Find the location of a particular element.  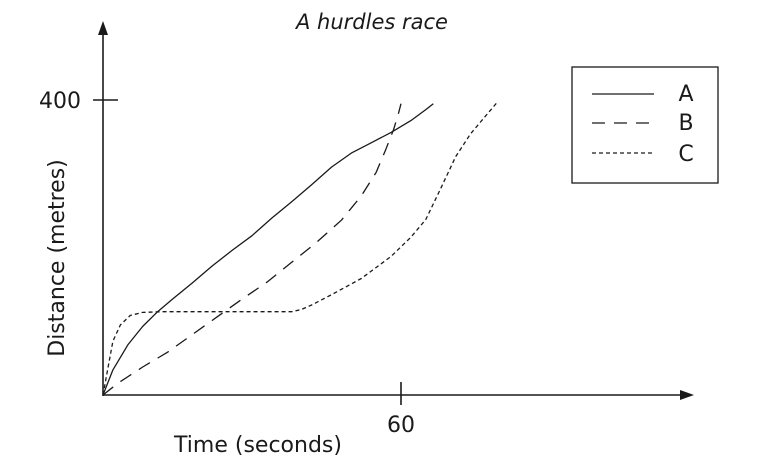

legend-label-c: C is located at coordinates (685, 154).